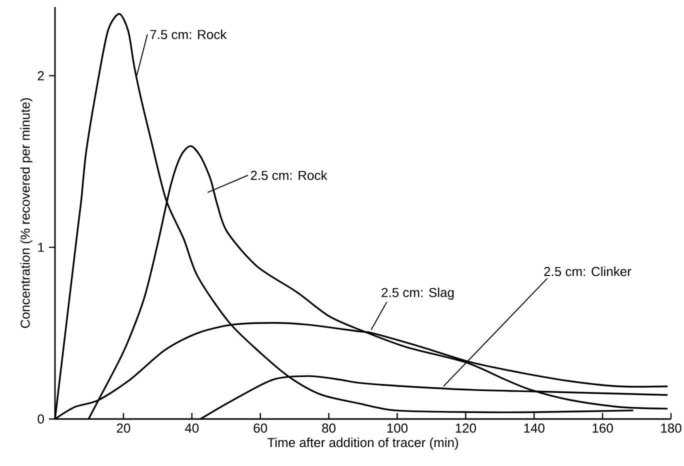 The image size is (684, 466). Describe the element at coordinates (588, 271) in the screenshot. I see `text: 2.5 cm: Clinker` at that location.